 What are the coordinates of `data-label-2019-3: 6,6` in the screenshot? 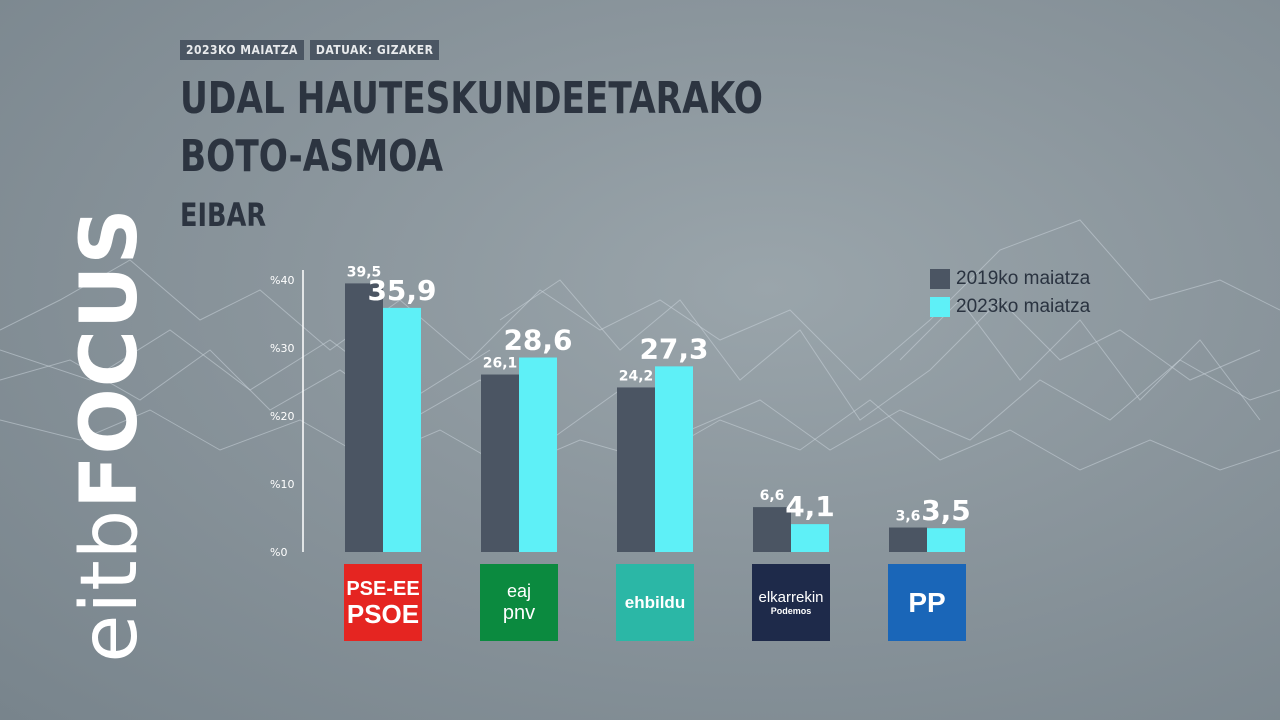 It's located at (772, 496).